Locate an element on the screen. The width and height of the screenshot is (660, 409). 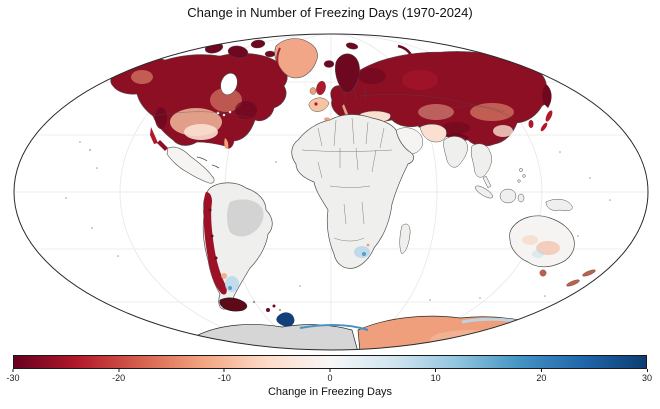
region-mexico-central-america is located at coordinates (185, 155).